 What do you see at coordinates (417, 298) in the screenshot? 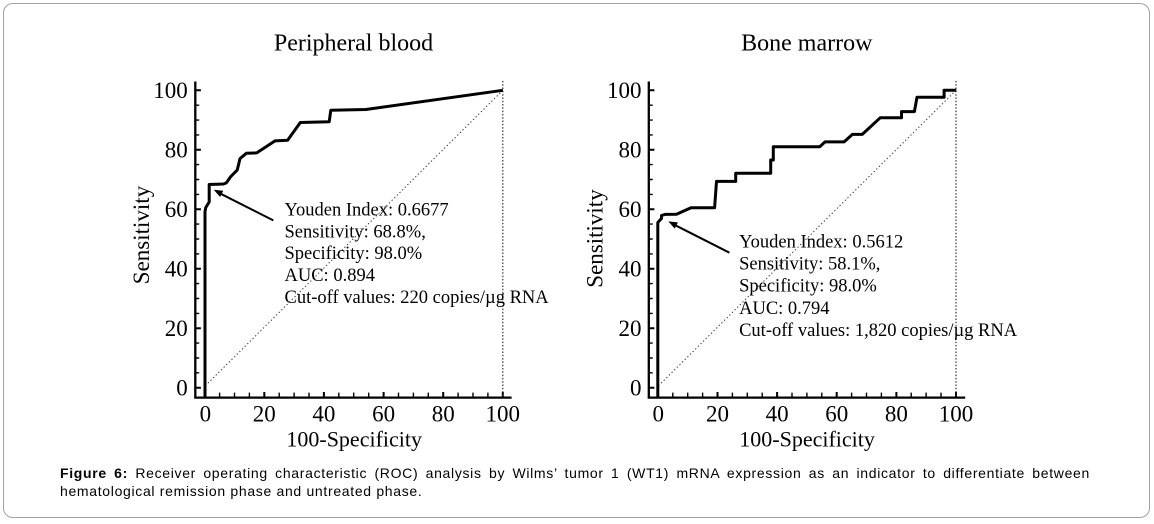
I see `svg-text:Cut-off values: 220 copies/µg: Cut-off values: 220 copies/µg RNA` at bounding box center [417, 298].